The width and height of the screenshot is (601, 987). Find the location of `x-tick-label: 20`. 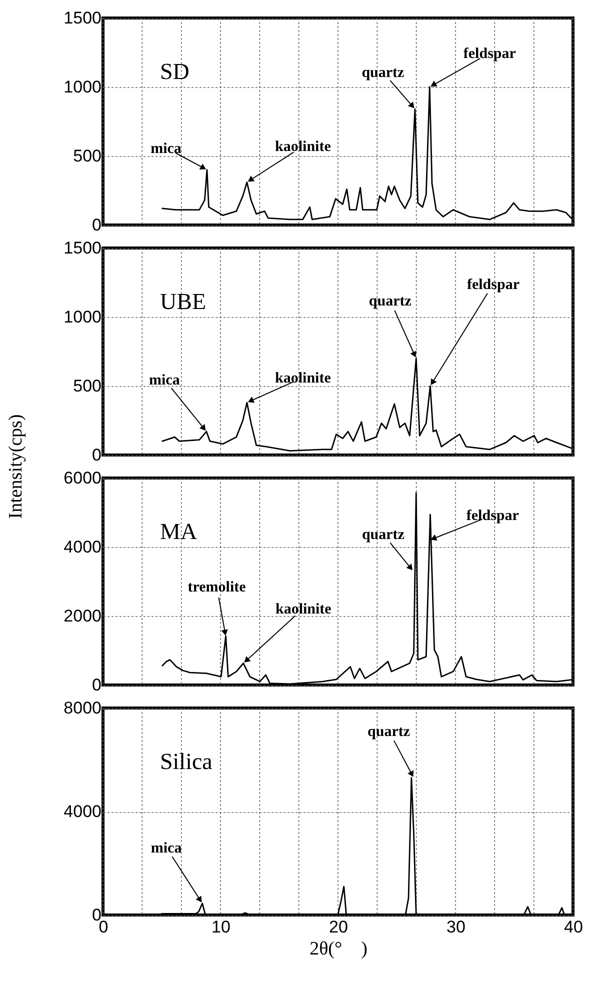

x-tick-label: 20 is located at coordinates (338, 927).